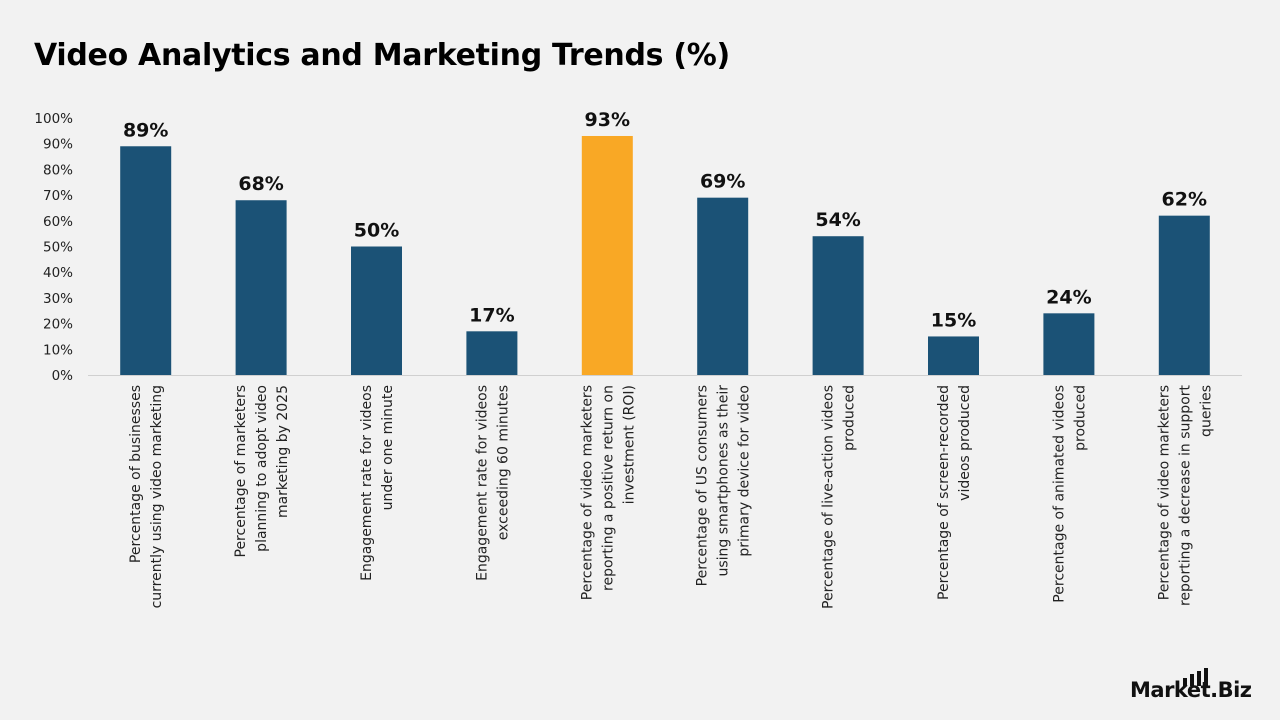  I want to click on x-category-label: Percentage of animated videos produced, so click(1069, 494).